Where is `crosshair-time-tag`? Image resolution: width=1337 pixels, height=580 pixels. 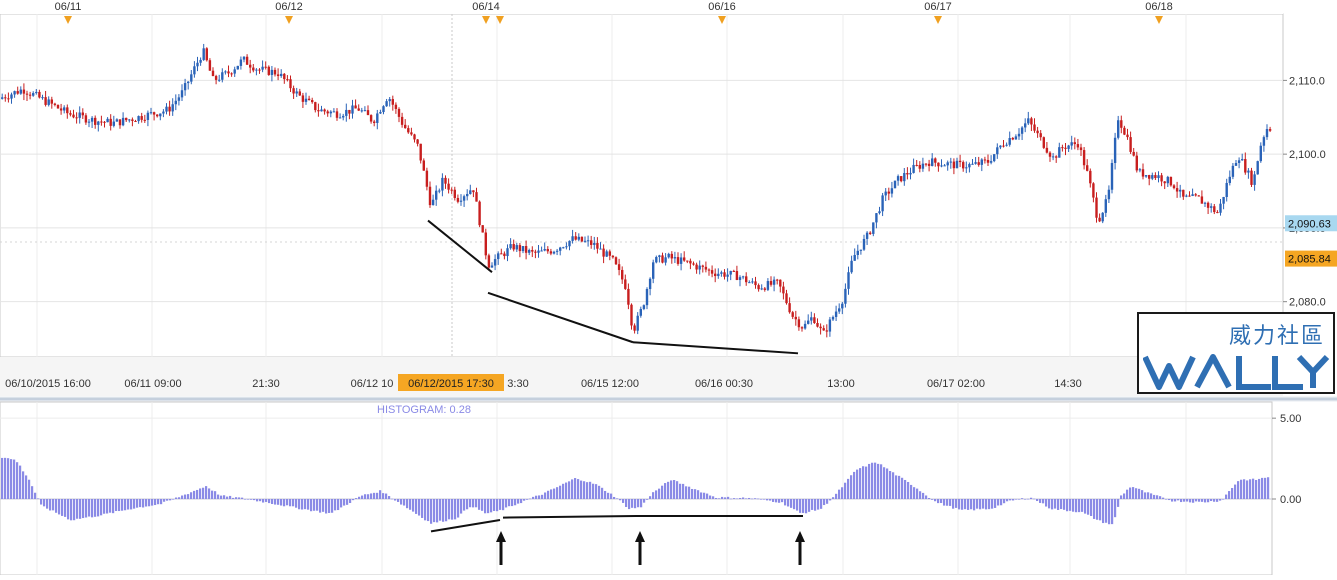
crosshair-time-tag is located at coordinates (451, 382).